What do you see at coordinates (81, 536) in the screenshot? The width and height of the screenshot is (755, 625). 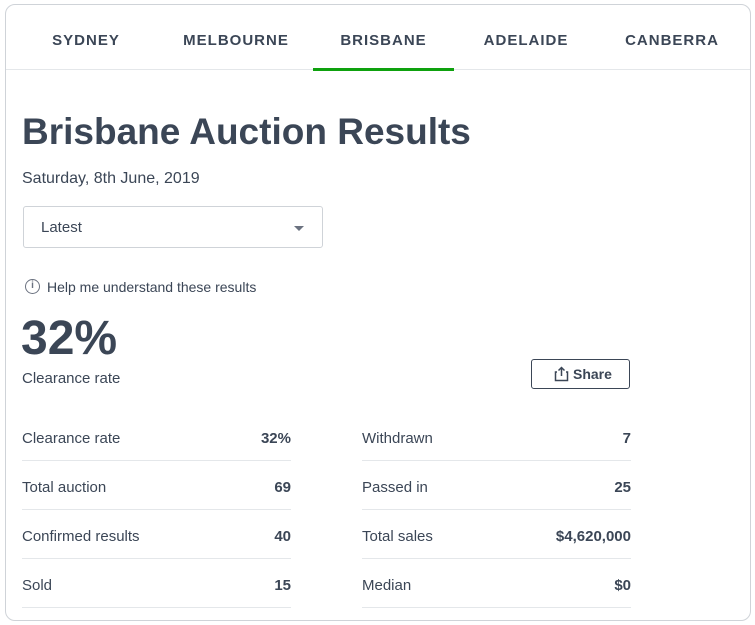 I see `stat-label: Confirmed results` at bounding box center [81, 536].